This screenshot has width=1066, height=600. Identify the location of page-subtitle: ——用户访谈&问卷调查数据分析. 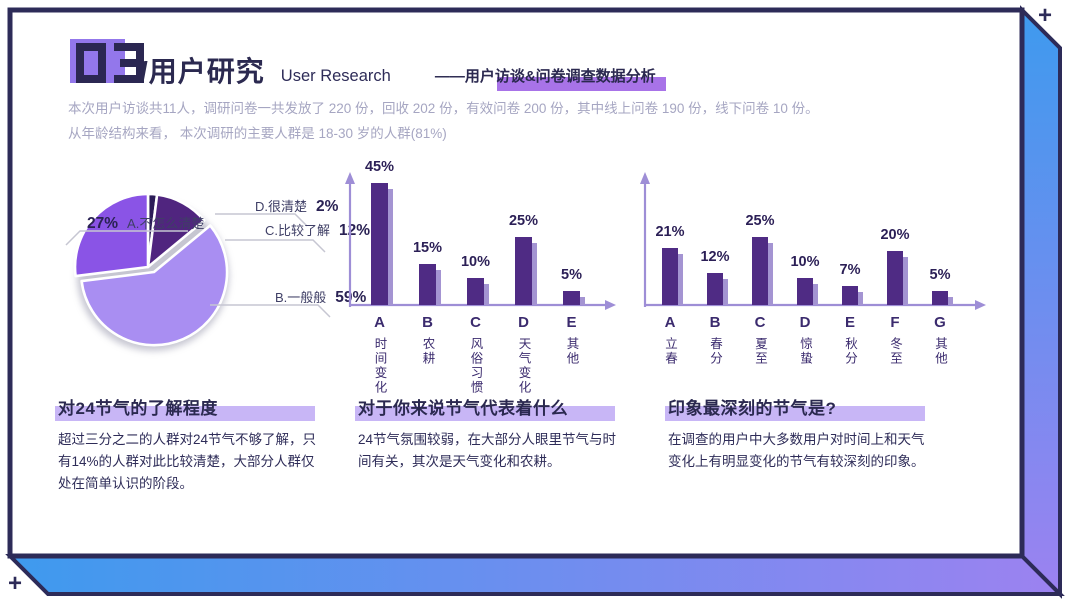
(550, 78).